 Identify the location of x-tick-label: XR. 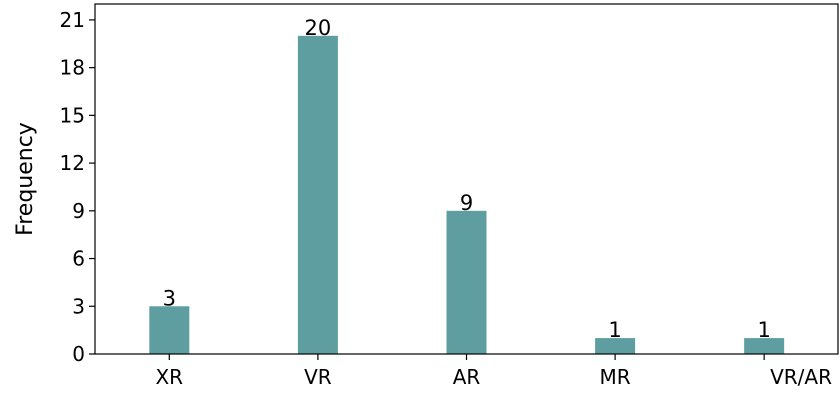
(169, 377).